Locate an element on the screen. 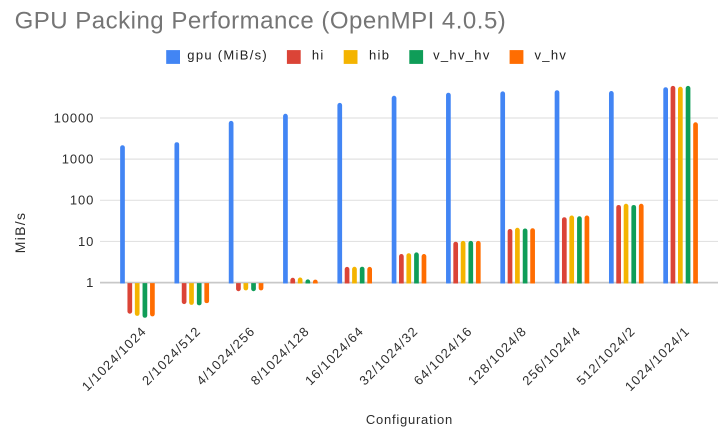 This screenshot has width=728, height=445. svg-text: v_hv is located at coordinates (551, 55).